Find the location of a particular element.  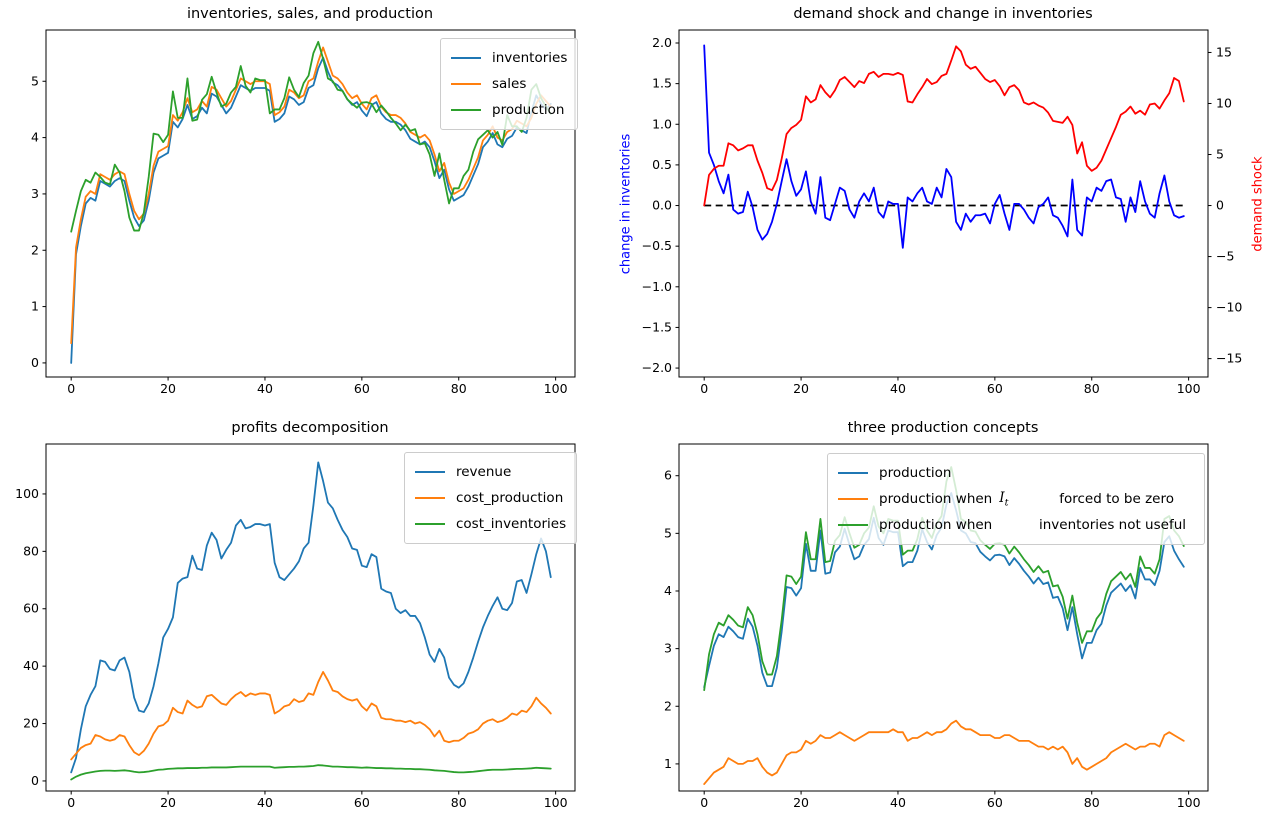

y-tick-label: 0.5 is located at coordinates (662, 164).